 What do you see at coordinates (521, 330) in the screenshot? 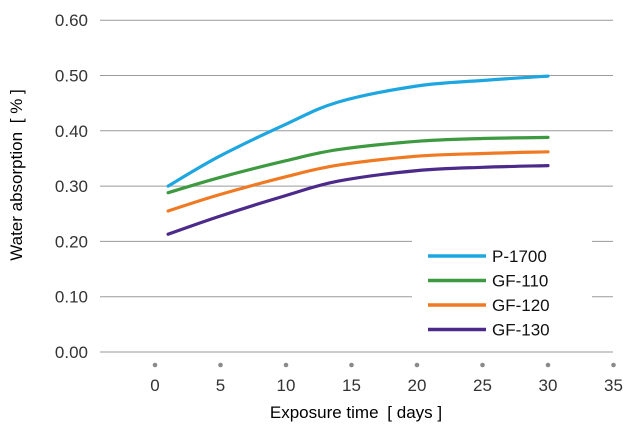
I see `legend-label: GF-130` at bounding box center [521, 330].